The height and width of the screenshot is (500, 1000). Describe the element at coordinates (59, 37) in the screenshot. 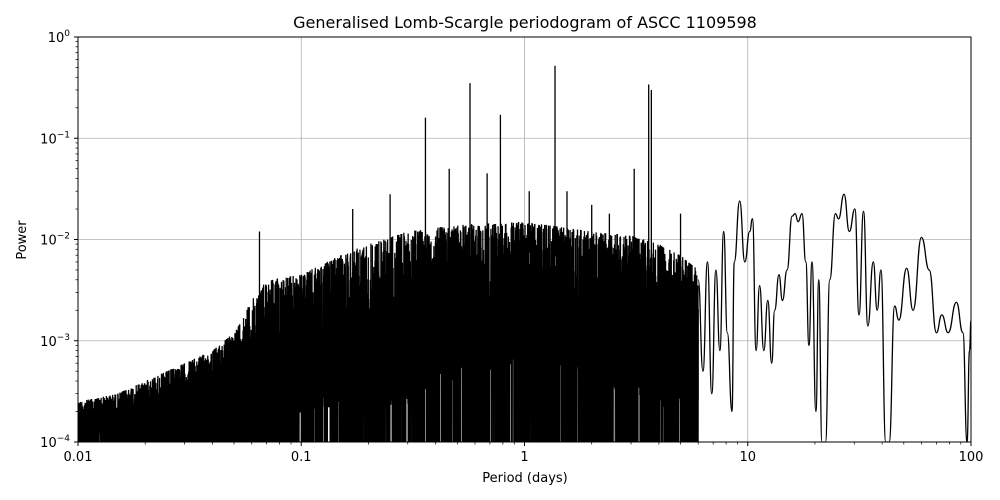

I see `y-tick-label: 10⁰` at that location.